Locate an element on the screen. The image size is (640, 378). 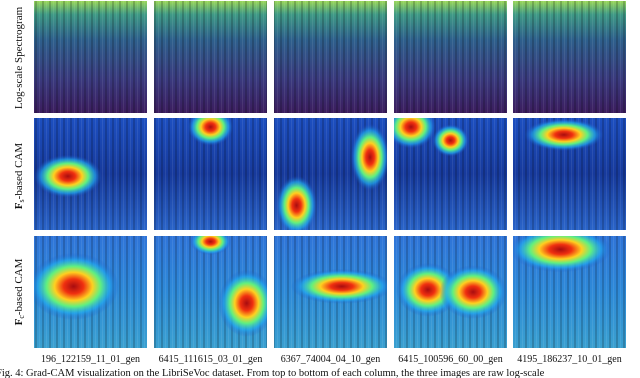
row-label: Log-scale Spectrogram is located at coordinates (19, 57).